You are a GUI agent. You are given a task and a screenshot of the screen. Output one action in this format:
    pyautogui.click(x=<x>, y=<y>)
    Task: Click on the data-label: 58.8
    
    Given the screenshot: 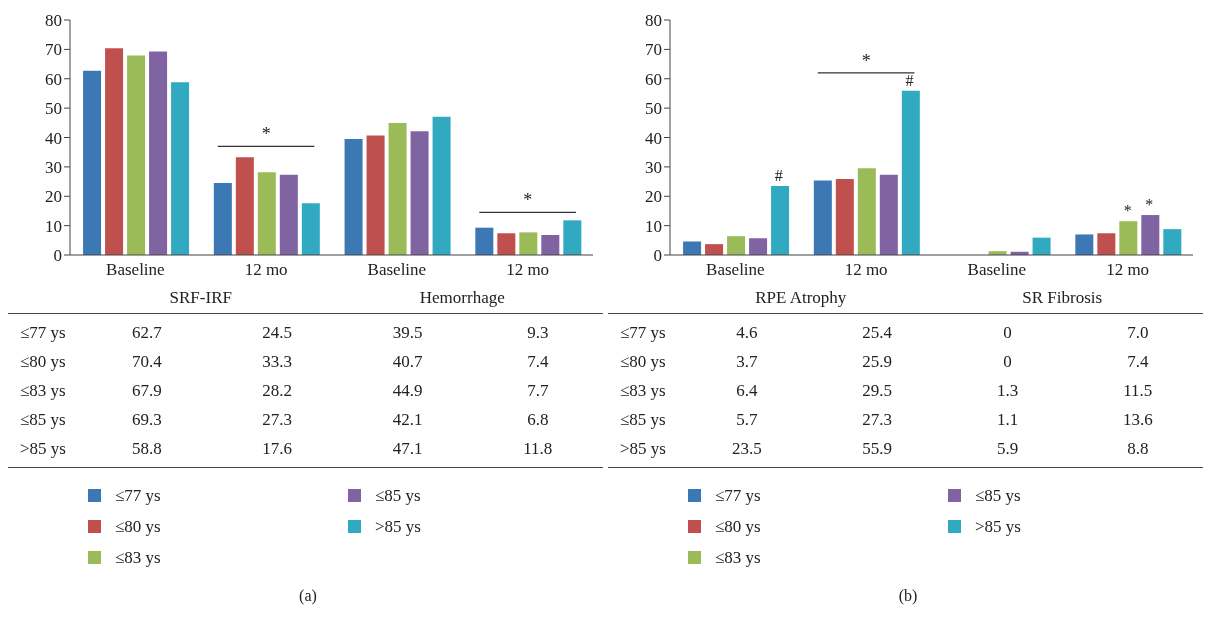 What is the action you would take?
    pyautogui.click(x=147, y=448)
    